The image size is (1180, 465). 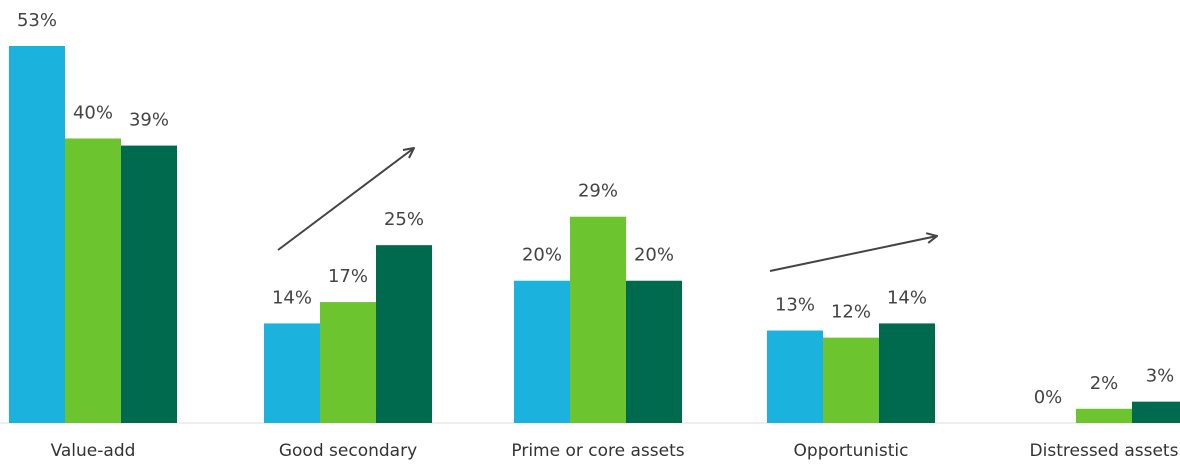 I want to click on data-label-distressed-assets-series-1: 0%, so click(x=1048, y=397).